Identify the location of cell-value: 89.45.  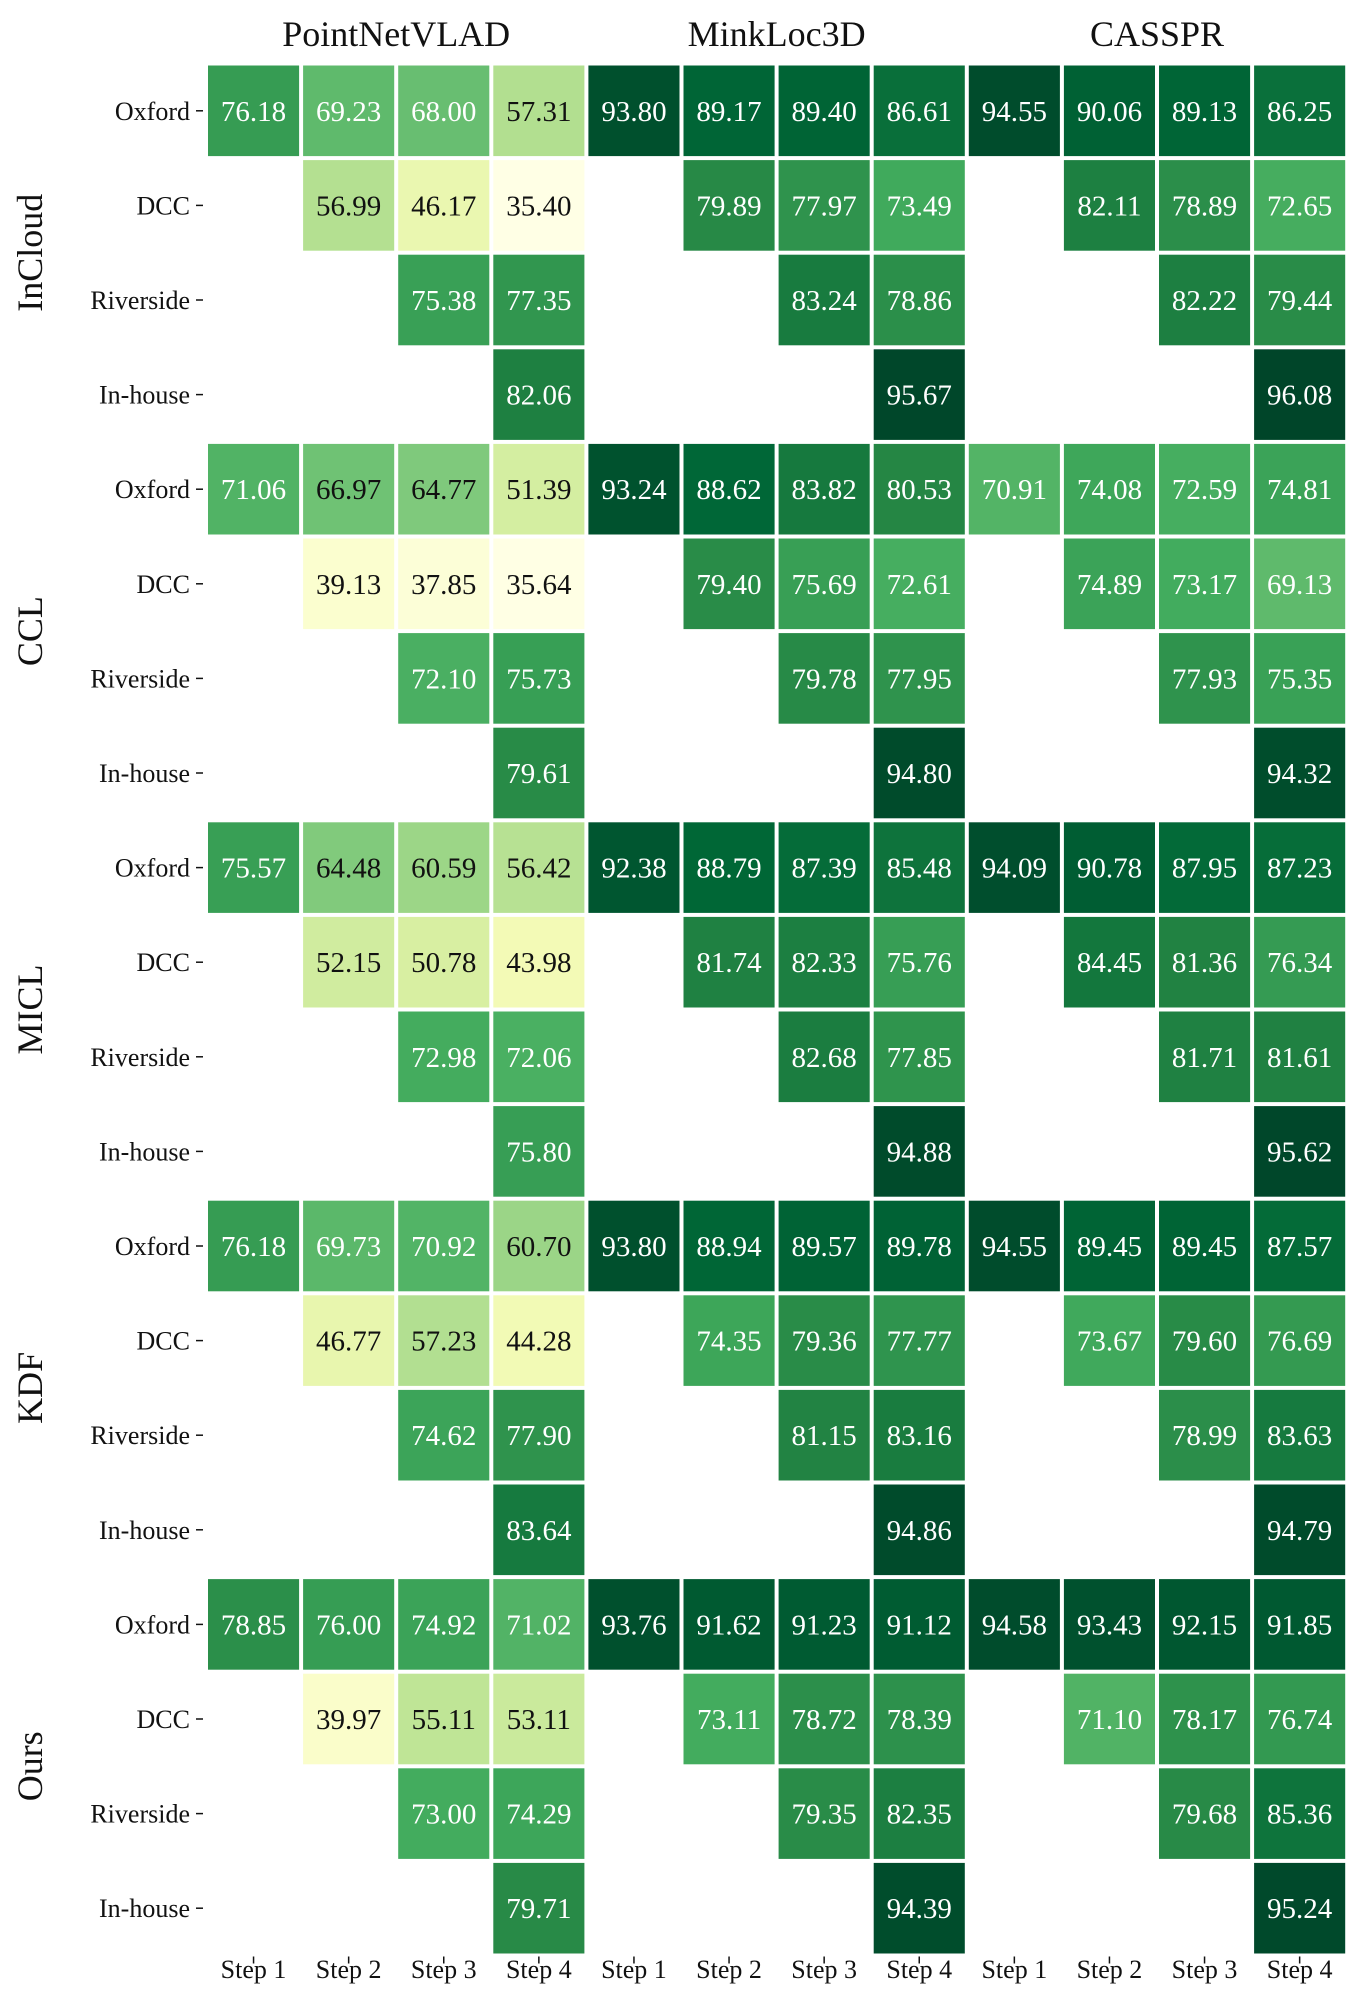
(1204, 1247).